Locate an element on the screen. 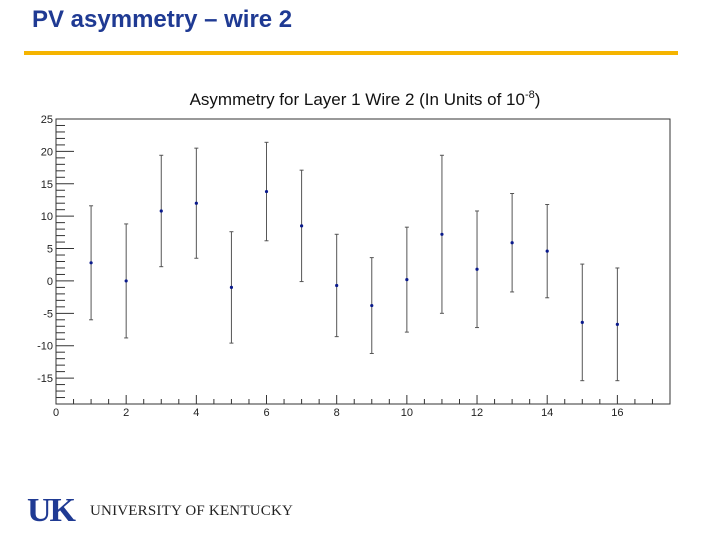  x-axis: 0 2 4 6 8 10 12 14 16 is located at coordinates (362, 407).